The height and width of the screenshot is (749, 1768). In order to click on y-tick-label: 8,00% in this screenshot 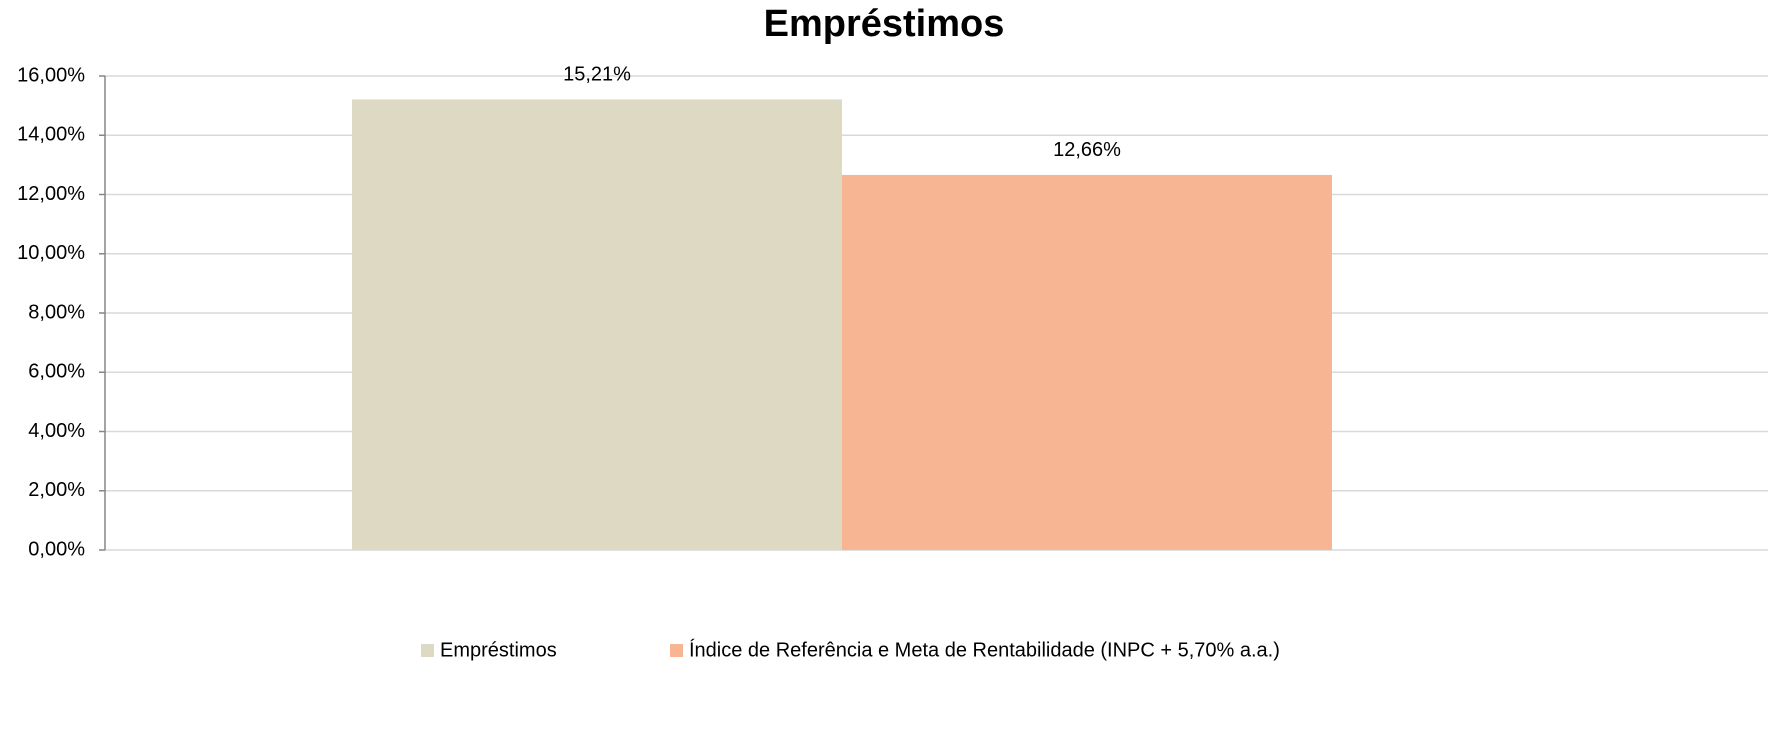, I will do `click(56, 312)`.